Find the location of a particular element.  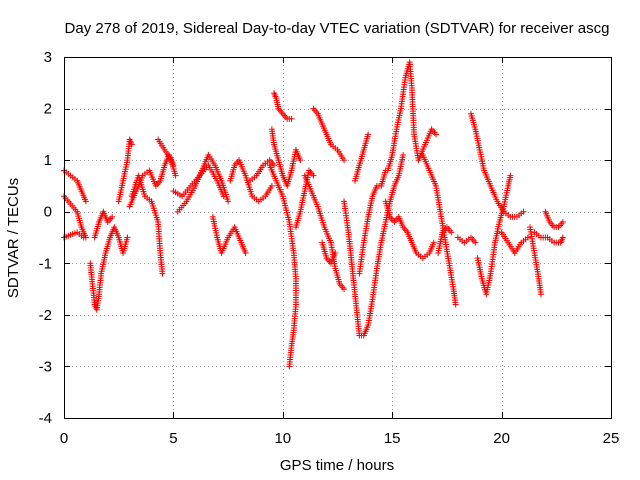

y-axis-label: SDTVAR / TECUs is located at coordinates (13, 238).